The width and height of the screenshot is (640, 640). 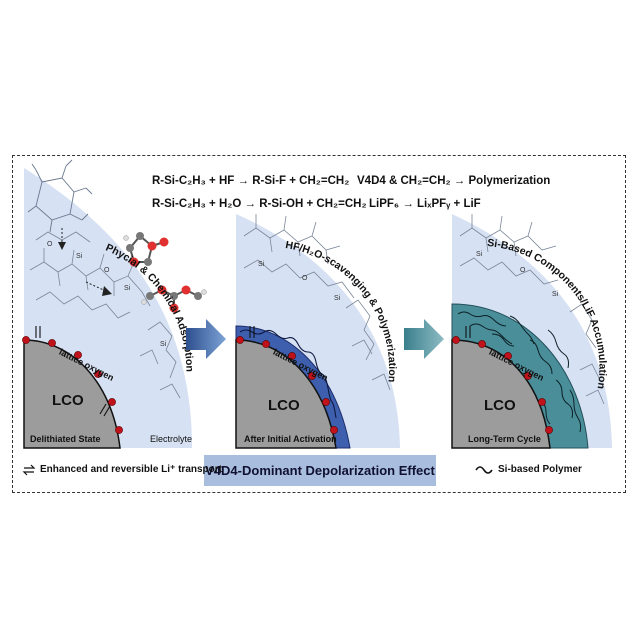 I want to click on adsorbed-siloxane-network, so click(x=105, y=315).